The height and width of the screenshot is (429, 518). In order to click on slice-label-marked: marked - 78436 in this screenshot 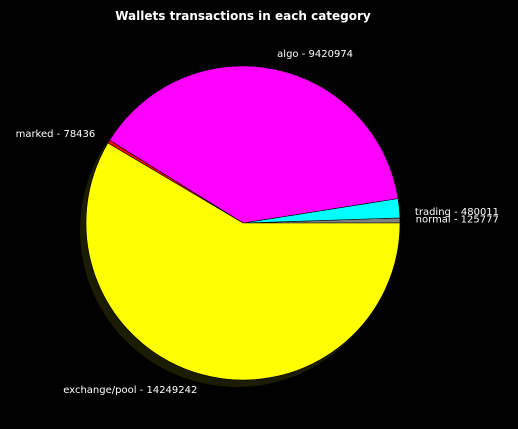, I will do `click(56, 134)`.